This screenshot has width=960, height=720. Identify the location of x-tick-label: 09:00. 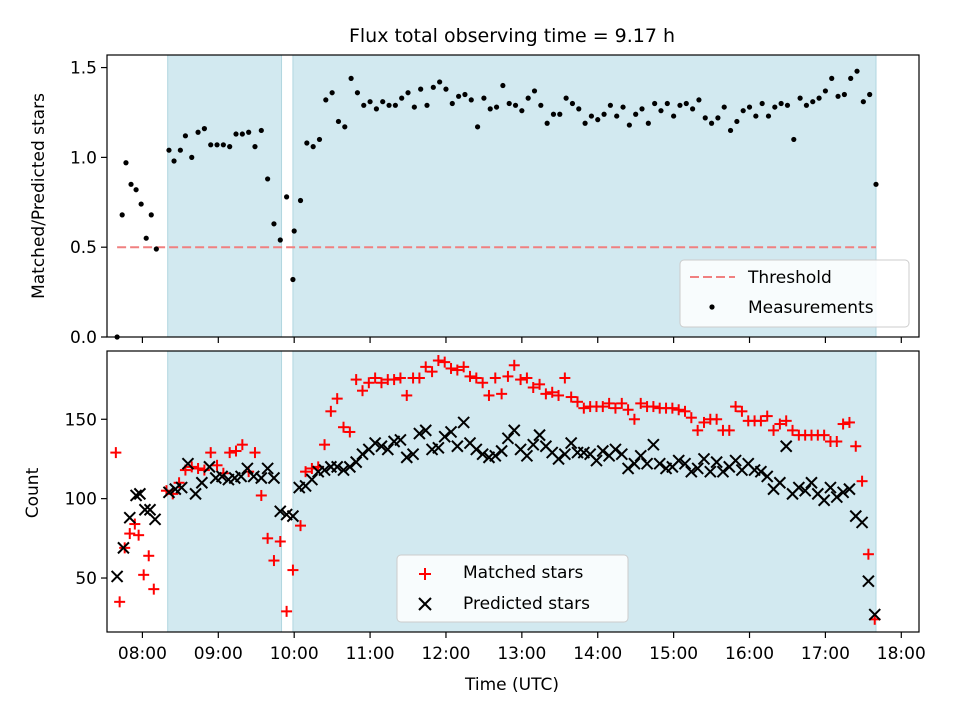
(218, 654).